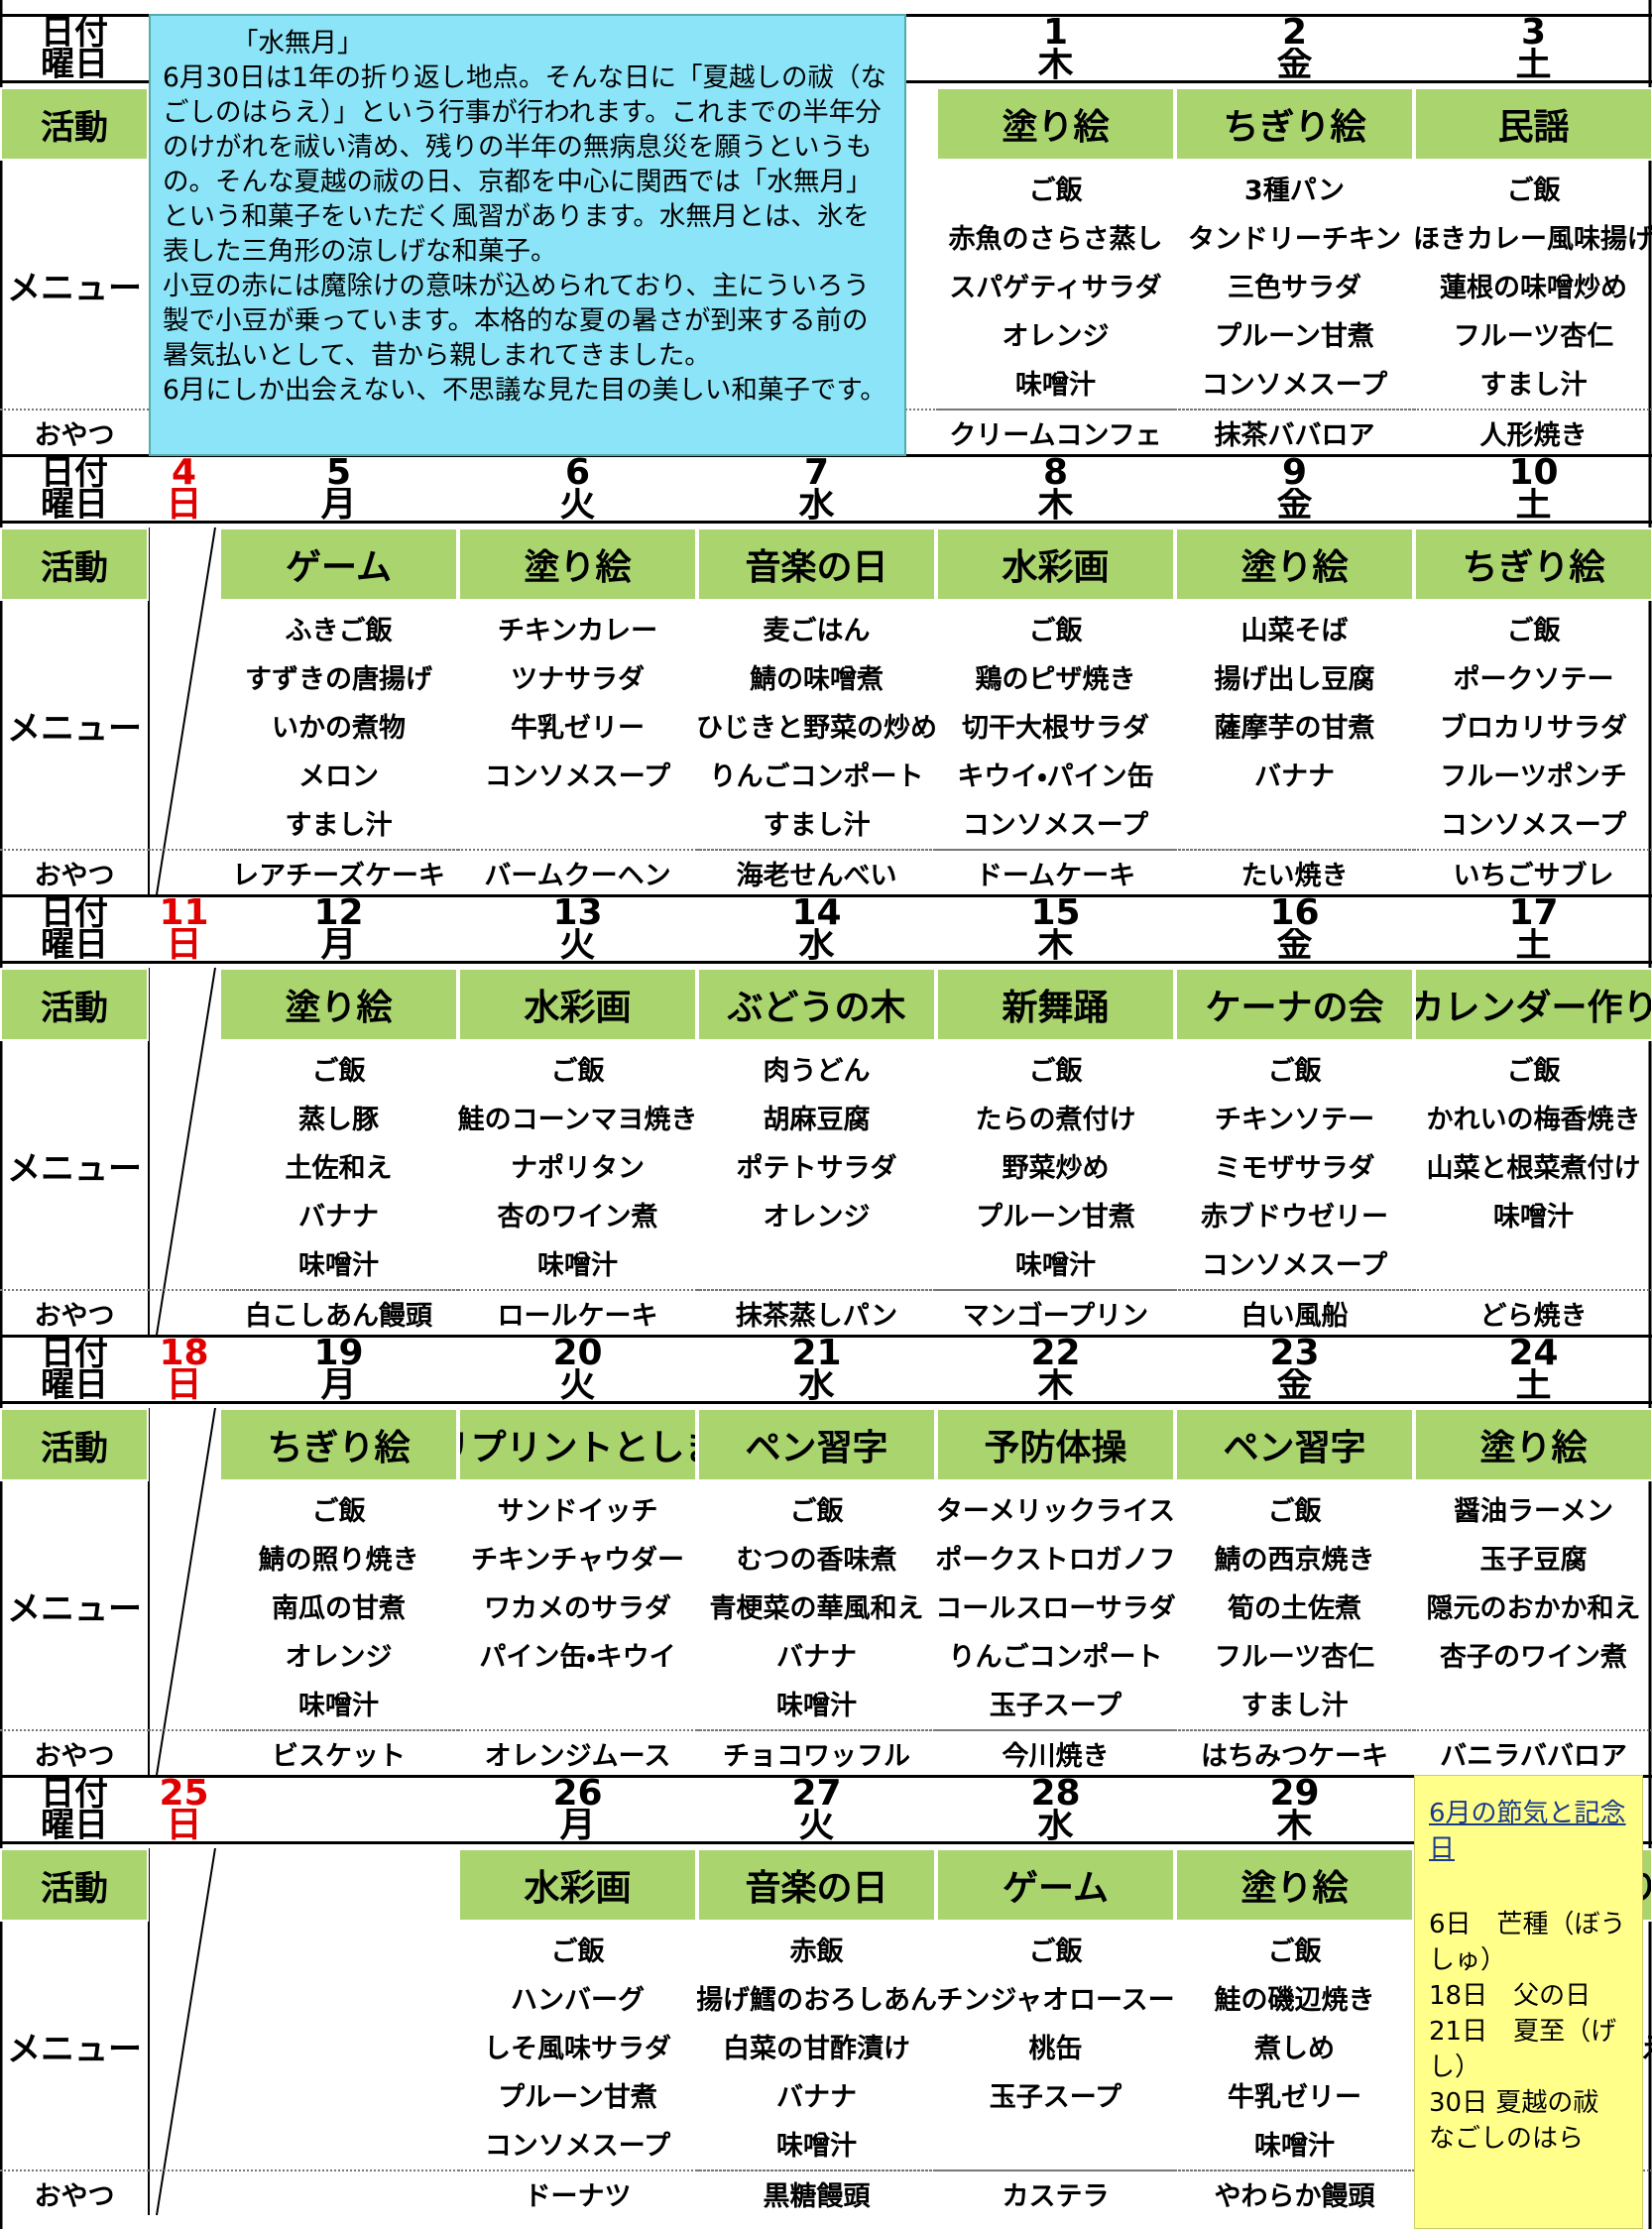  What do you see at coordinates (74, 2049) in the screenshot?
I see `menu-label: メニュー` at bounding box center [74, 2049].